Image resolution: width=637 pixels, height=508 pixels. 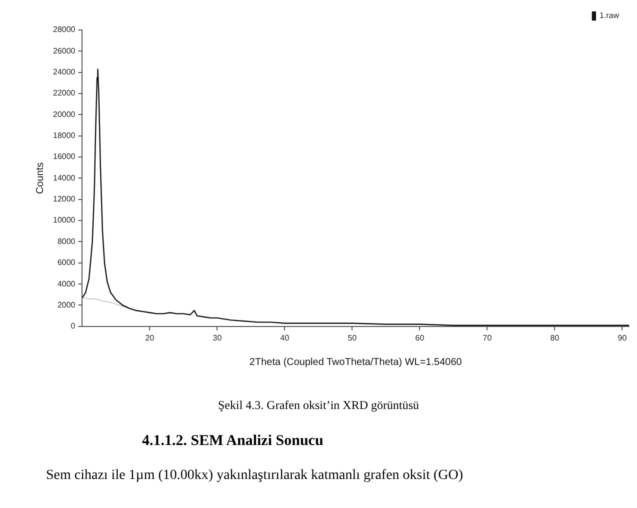 What do you see at coordinates (66, 305) in the screenshot?
I see `y-tick-label: 2000` at bounding box center [66, 305].